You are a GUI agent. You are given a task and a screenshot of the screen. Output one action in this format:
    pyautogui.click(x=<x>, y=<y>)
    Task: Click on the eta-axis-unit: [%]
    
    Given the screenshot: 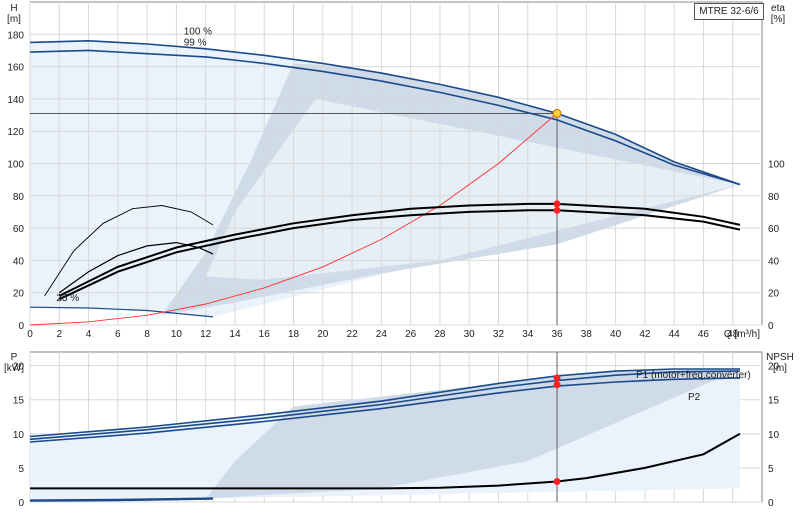 What is the action you would take?
    pyautogui.click(x=778, y=19)
    